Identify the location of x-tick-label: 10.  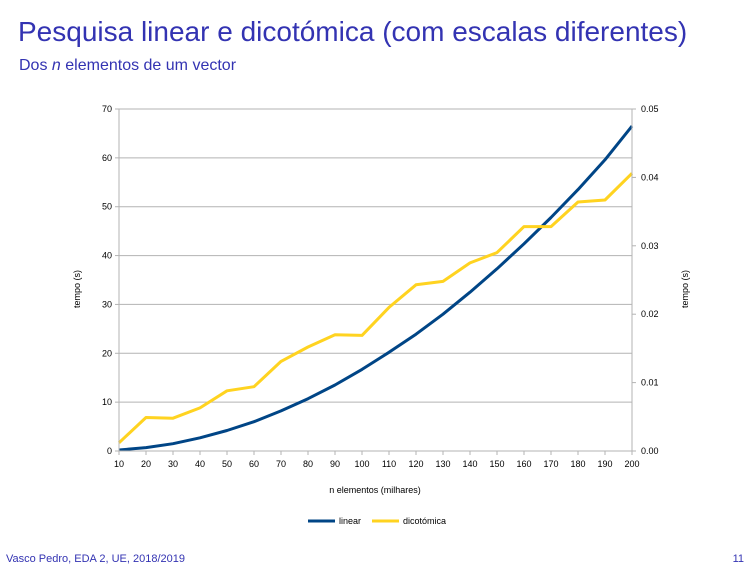
(119, 464).